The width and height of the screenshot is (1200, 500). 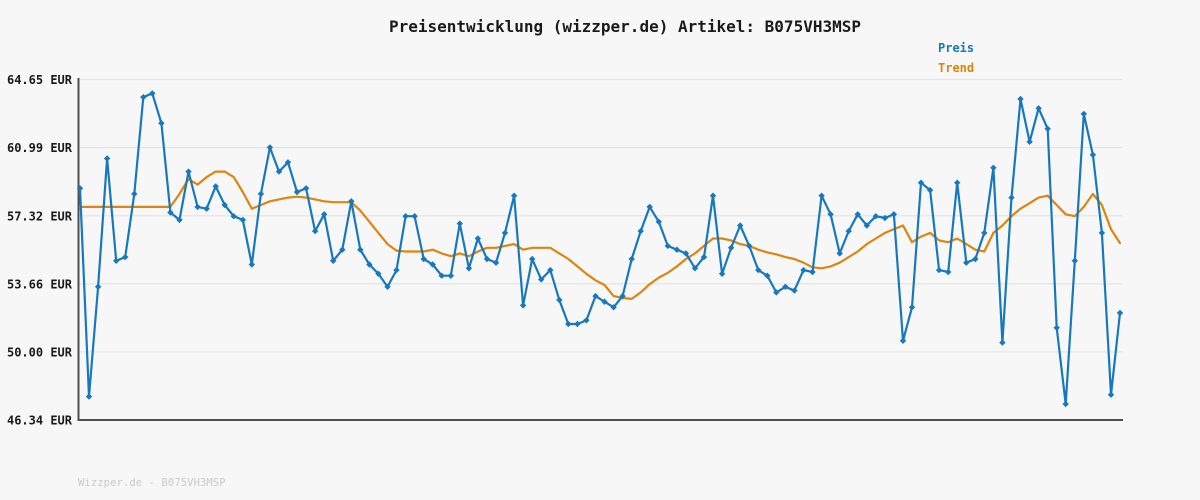 I want to click on legend-item-preis: Preis, so click(x=956, y=48).